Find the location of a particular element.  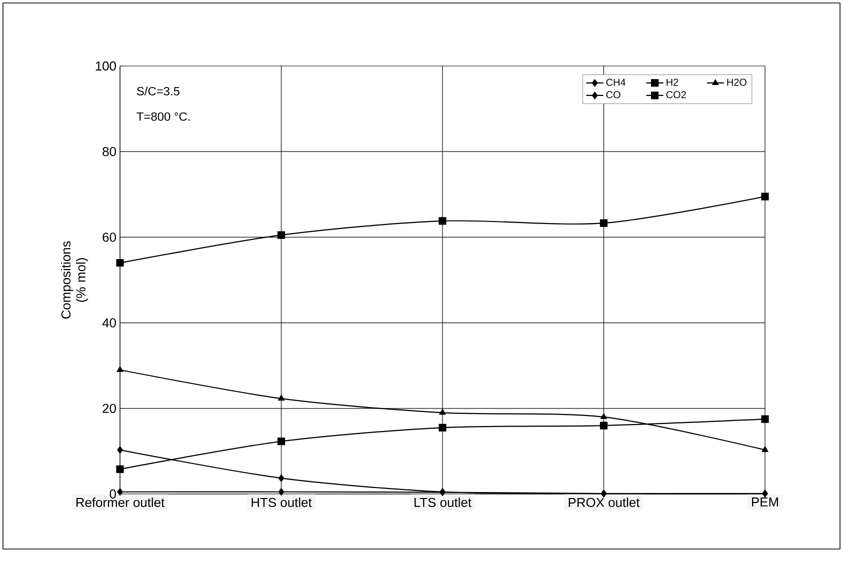

x-tick-label: Reformer outlet is located at coordinates (120, 503).